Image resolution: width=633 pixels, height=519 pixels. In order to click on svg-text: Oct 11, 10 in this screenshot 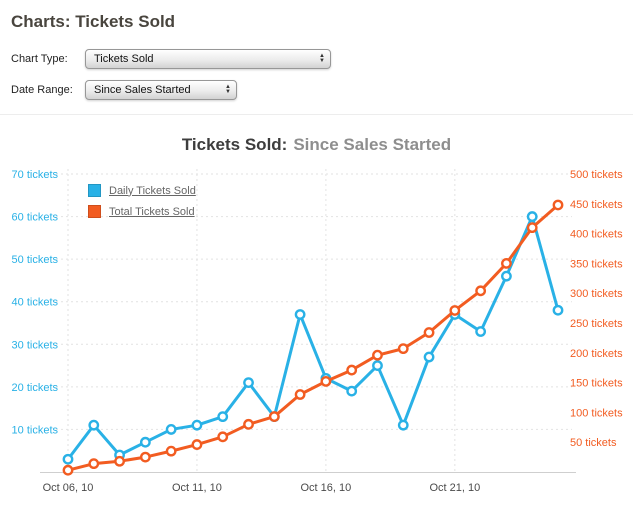, I will do `click(197, 488)`.